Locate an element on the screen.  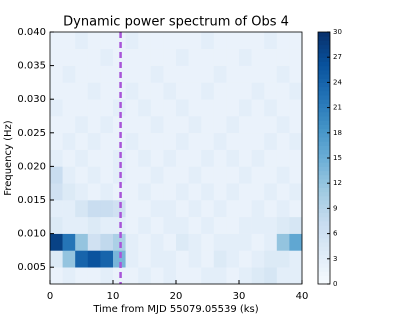
y-tick-label: 0.030 is located at coordinates (31, 99).